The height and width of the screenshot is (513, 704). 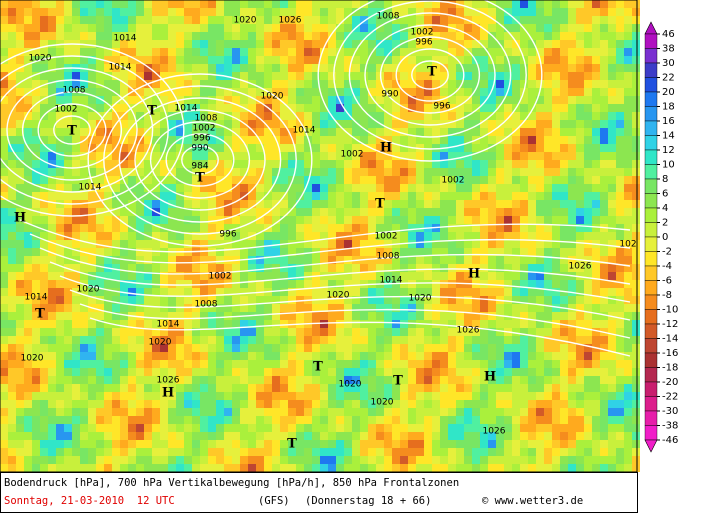 What do you see at coordinates (318, 367) in the screenshot?
I see `pressure-center: T` at bounding box center [318, 367].